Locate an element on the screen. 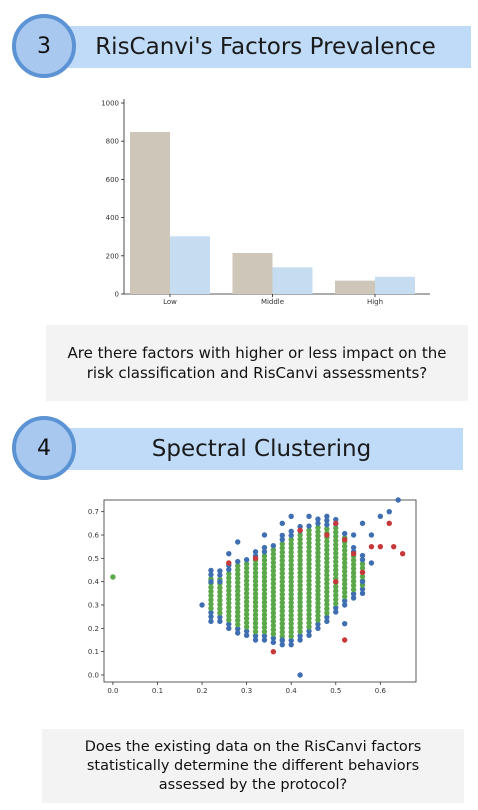 The width and height of the screenshot is (478, 810). section-3-title: RisCanvi's Factors Prevalence is located at coordinates (265, 47).